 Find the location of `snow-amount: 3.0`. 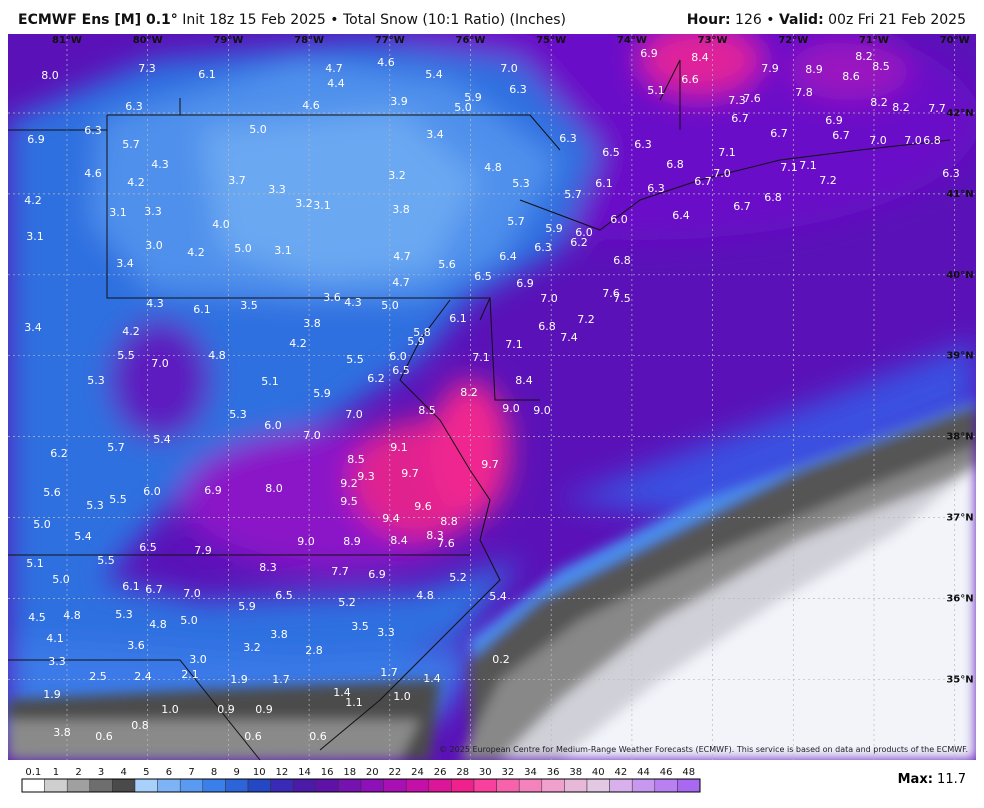

snow-amount: 3.0 is located at coordinates (198, 659).